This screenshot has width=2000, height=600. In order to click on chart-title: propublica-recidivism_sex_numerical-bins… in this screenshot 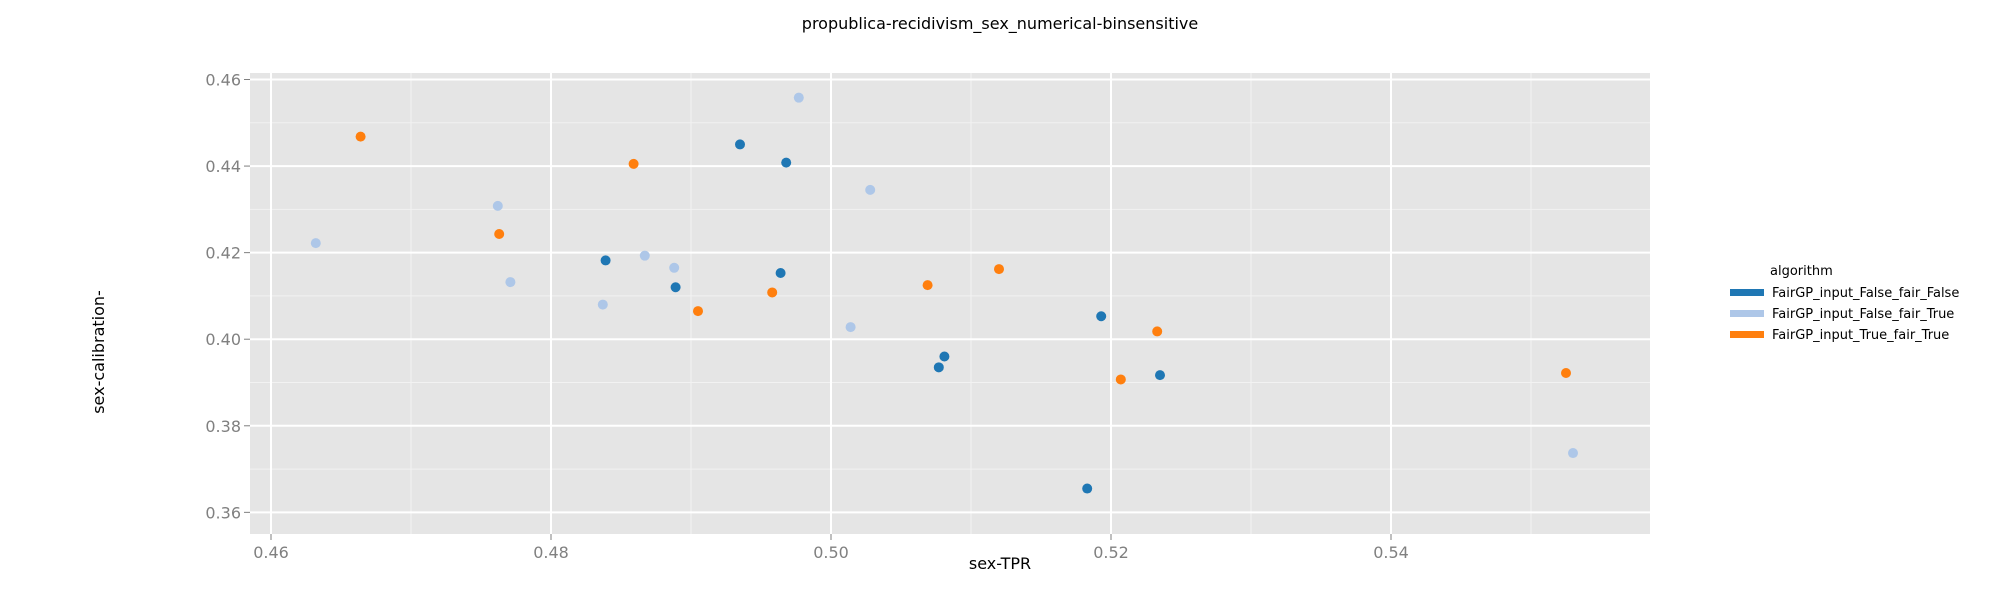, I will do `click(1000, 24)`.